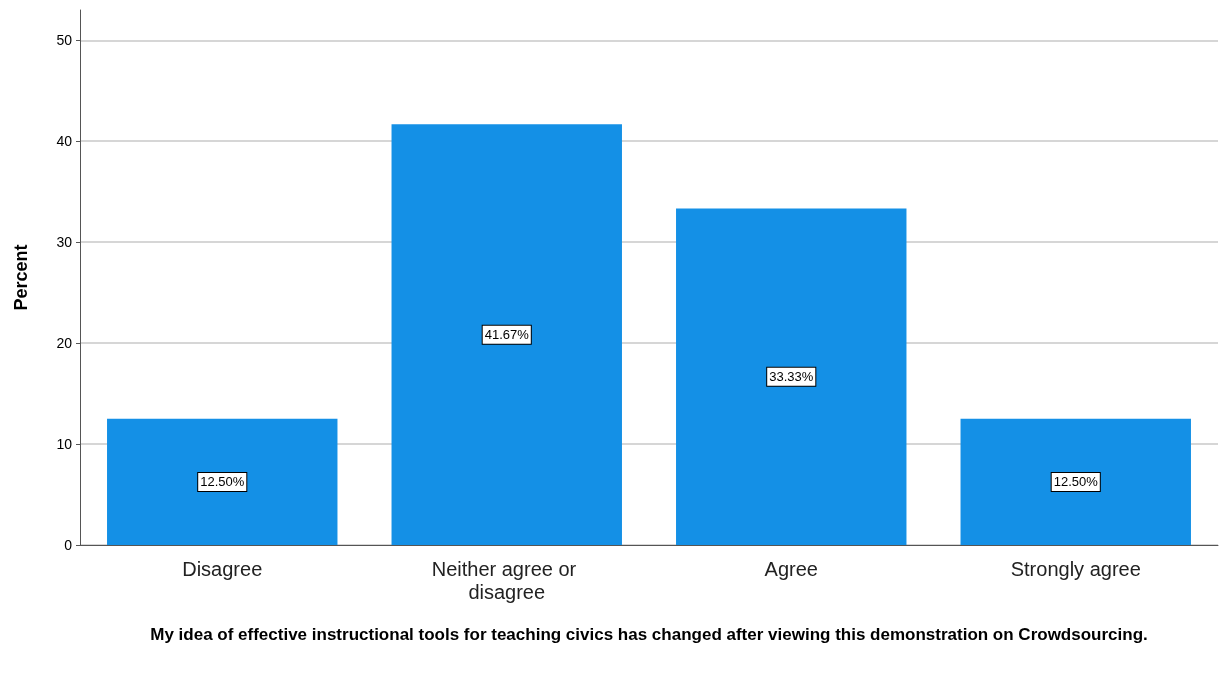  What do you see at coordinates (21, 277) in the screenshot?
I see `y-axis-title: Percent` at bounding box center [21, 277].